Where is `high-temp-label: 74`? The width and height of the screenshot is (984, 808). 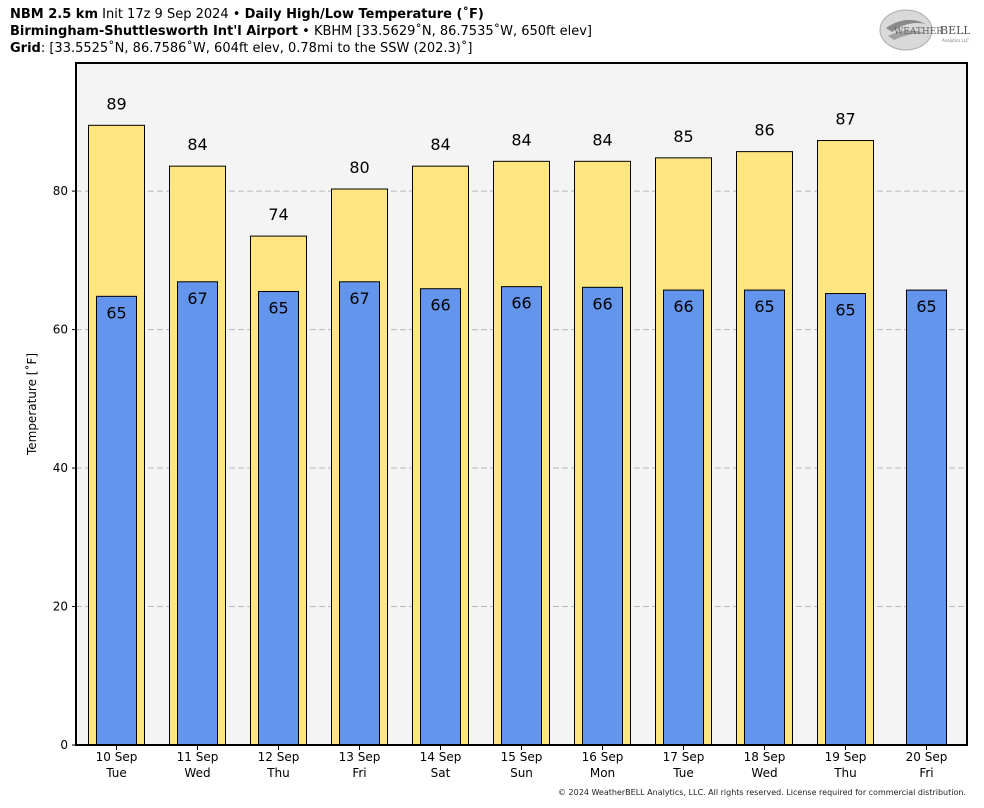 high-temp-label: 74 is located at coordinates (278, 214).